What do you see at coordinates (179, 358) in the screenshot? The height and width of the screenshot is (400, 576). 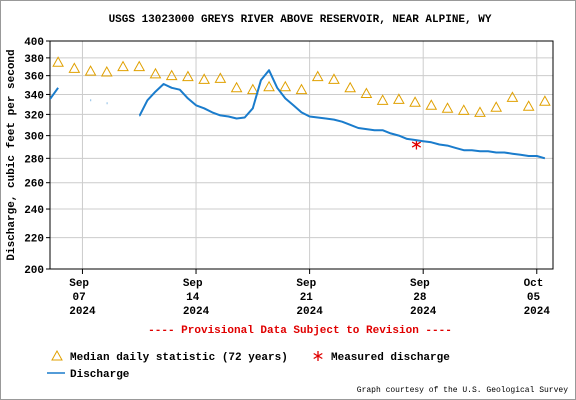 I see `legend-label: Median daily statistic (72 years)` at bounding box center [179, 358].